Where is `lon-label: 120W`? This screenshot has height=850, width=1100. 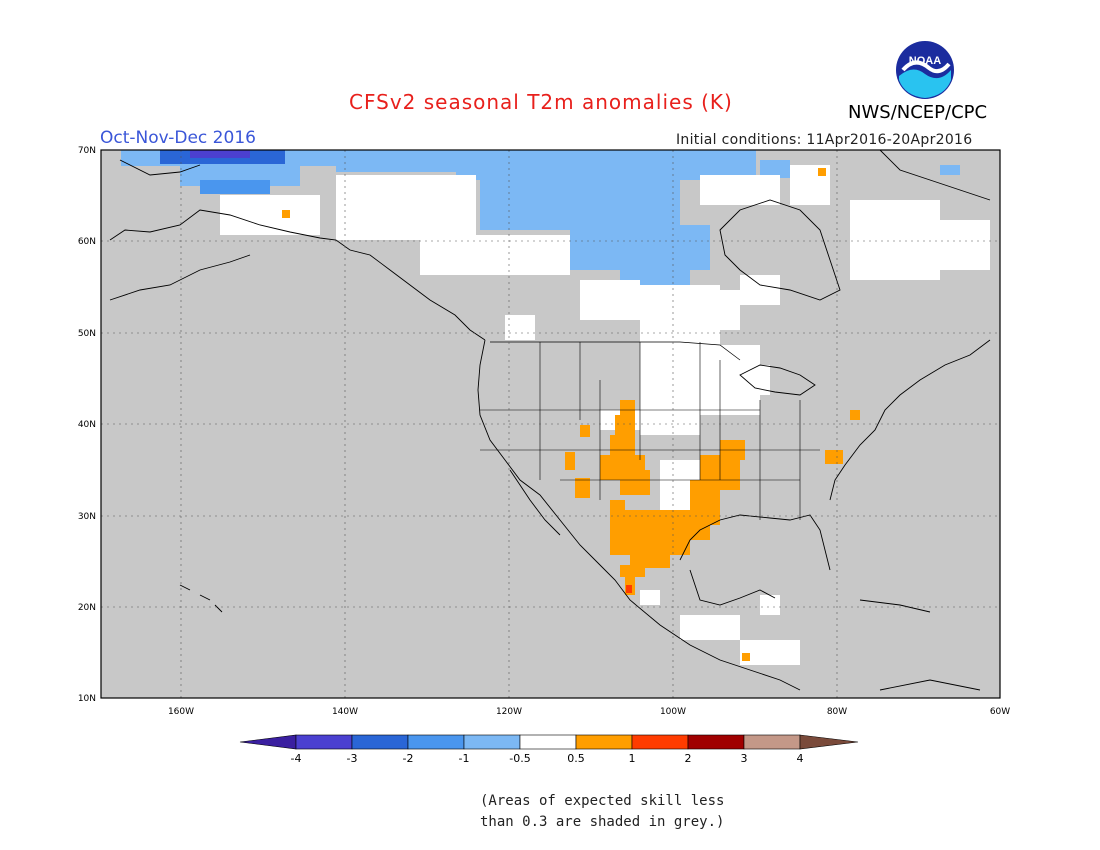 lon-label: 120W is located at coordinates (509, 712).